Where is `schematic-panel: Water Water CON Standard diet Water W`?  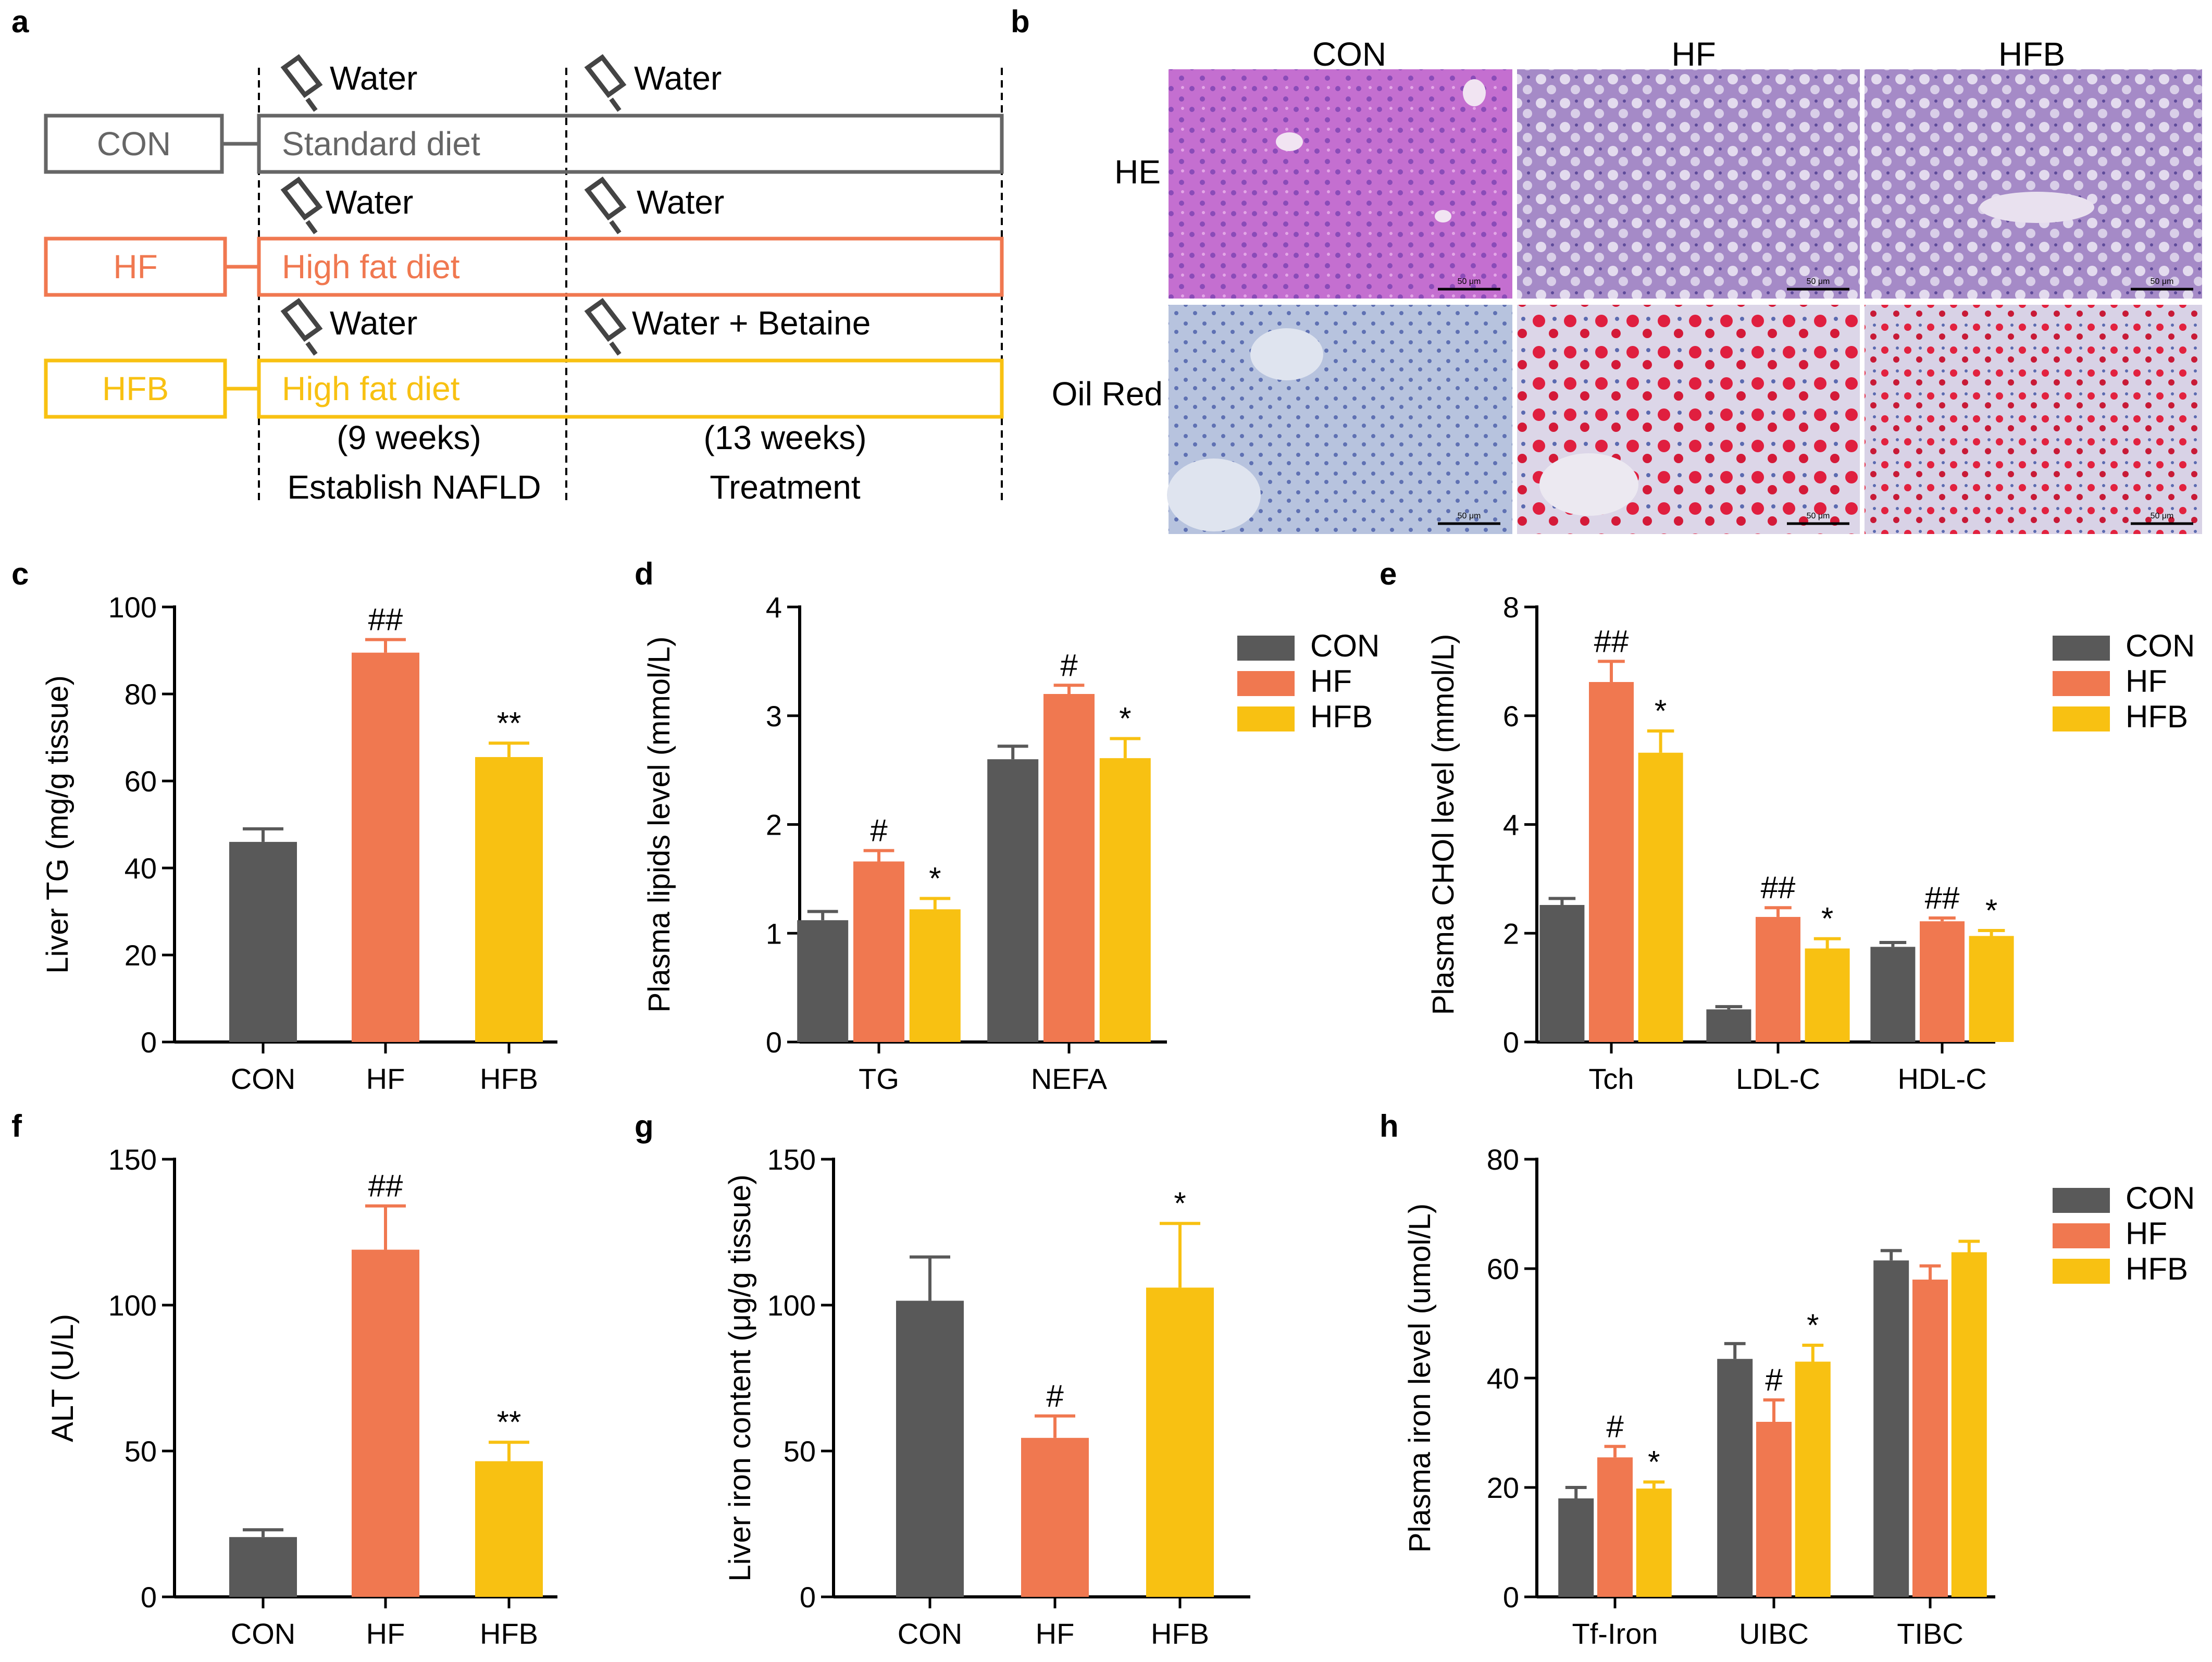
schematic-panel: Water Water CON Standard diet Water W is located at coordinates (524, 280).